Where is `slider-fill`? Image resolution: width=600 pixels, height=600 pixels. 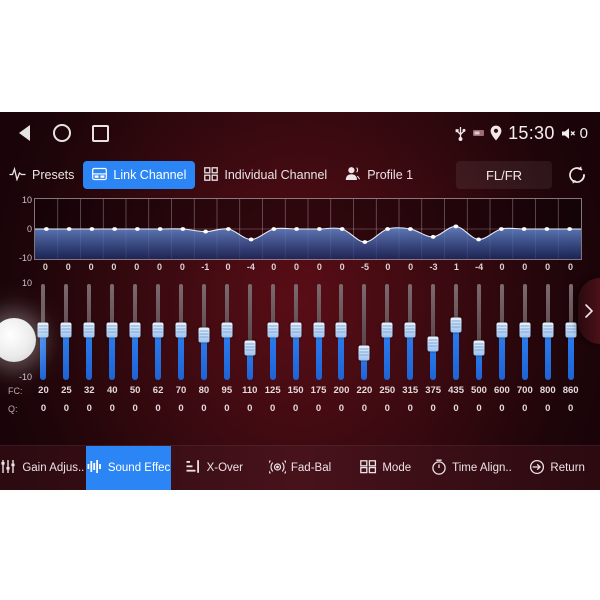
slider-fill is located at coordinates (180, 355).